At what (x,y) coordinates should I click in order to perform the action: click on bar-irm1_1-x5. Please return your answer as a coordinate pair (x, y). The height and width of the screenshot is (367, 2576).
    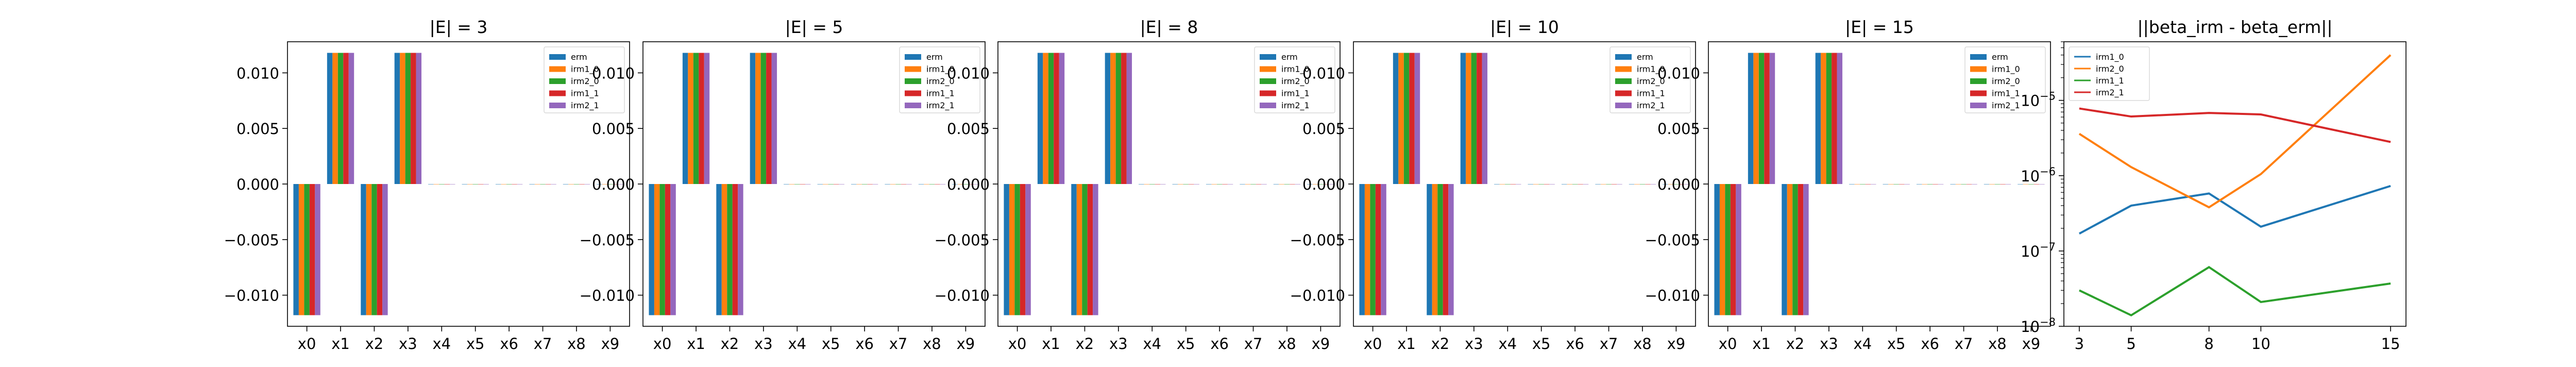
    Looking at the image, I should click on (1191, 184).